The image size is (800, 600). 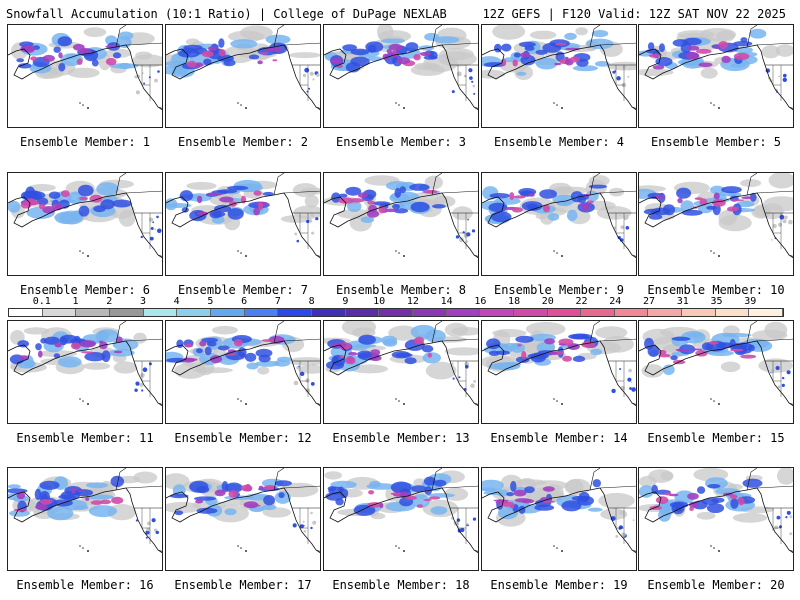 I want to click on colorbar-tick-label: 8, so click(x=311, y=301).